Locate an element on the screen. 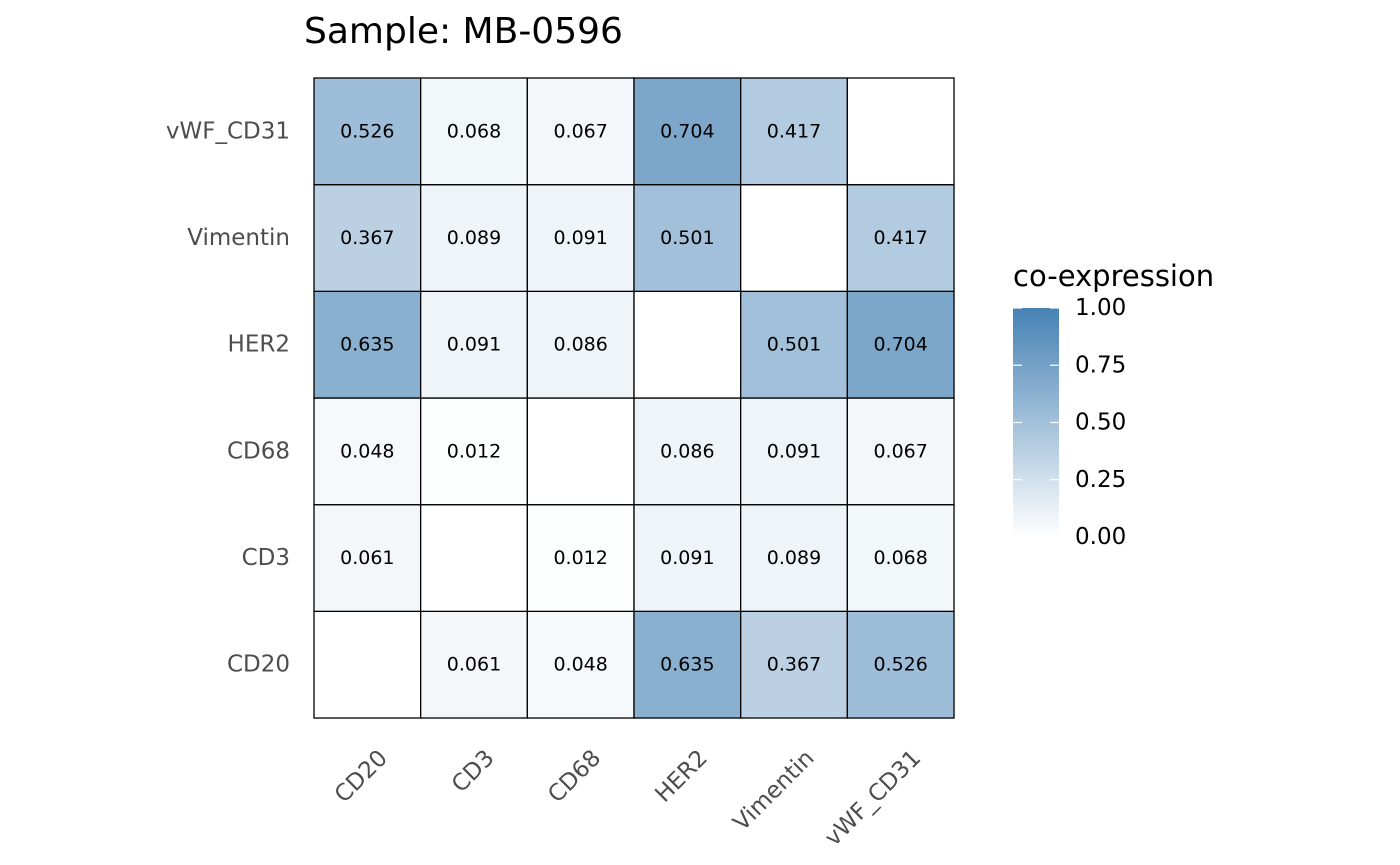 Image resolution: width=1400 pixels, height=865 pixels. y-tick-label: CD20 is located at coordinates (258, 665).